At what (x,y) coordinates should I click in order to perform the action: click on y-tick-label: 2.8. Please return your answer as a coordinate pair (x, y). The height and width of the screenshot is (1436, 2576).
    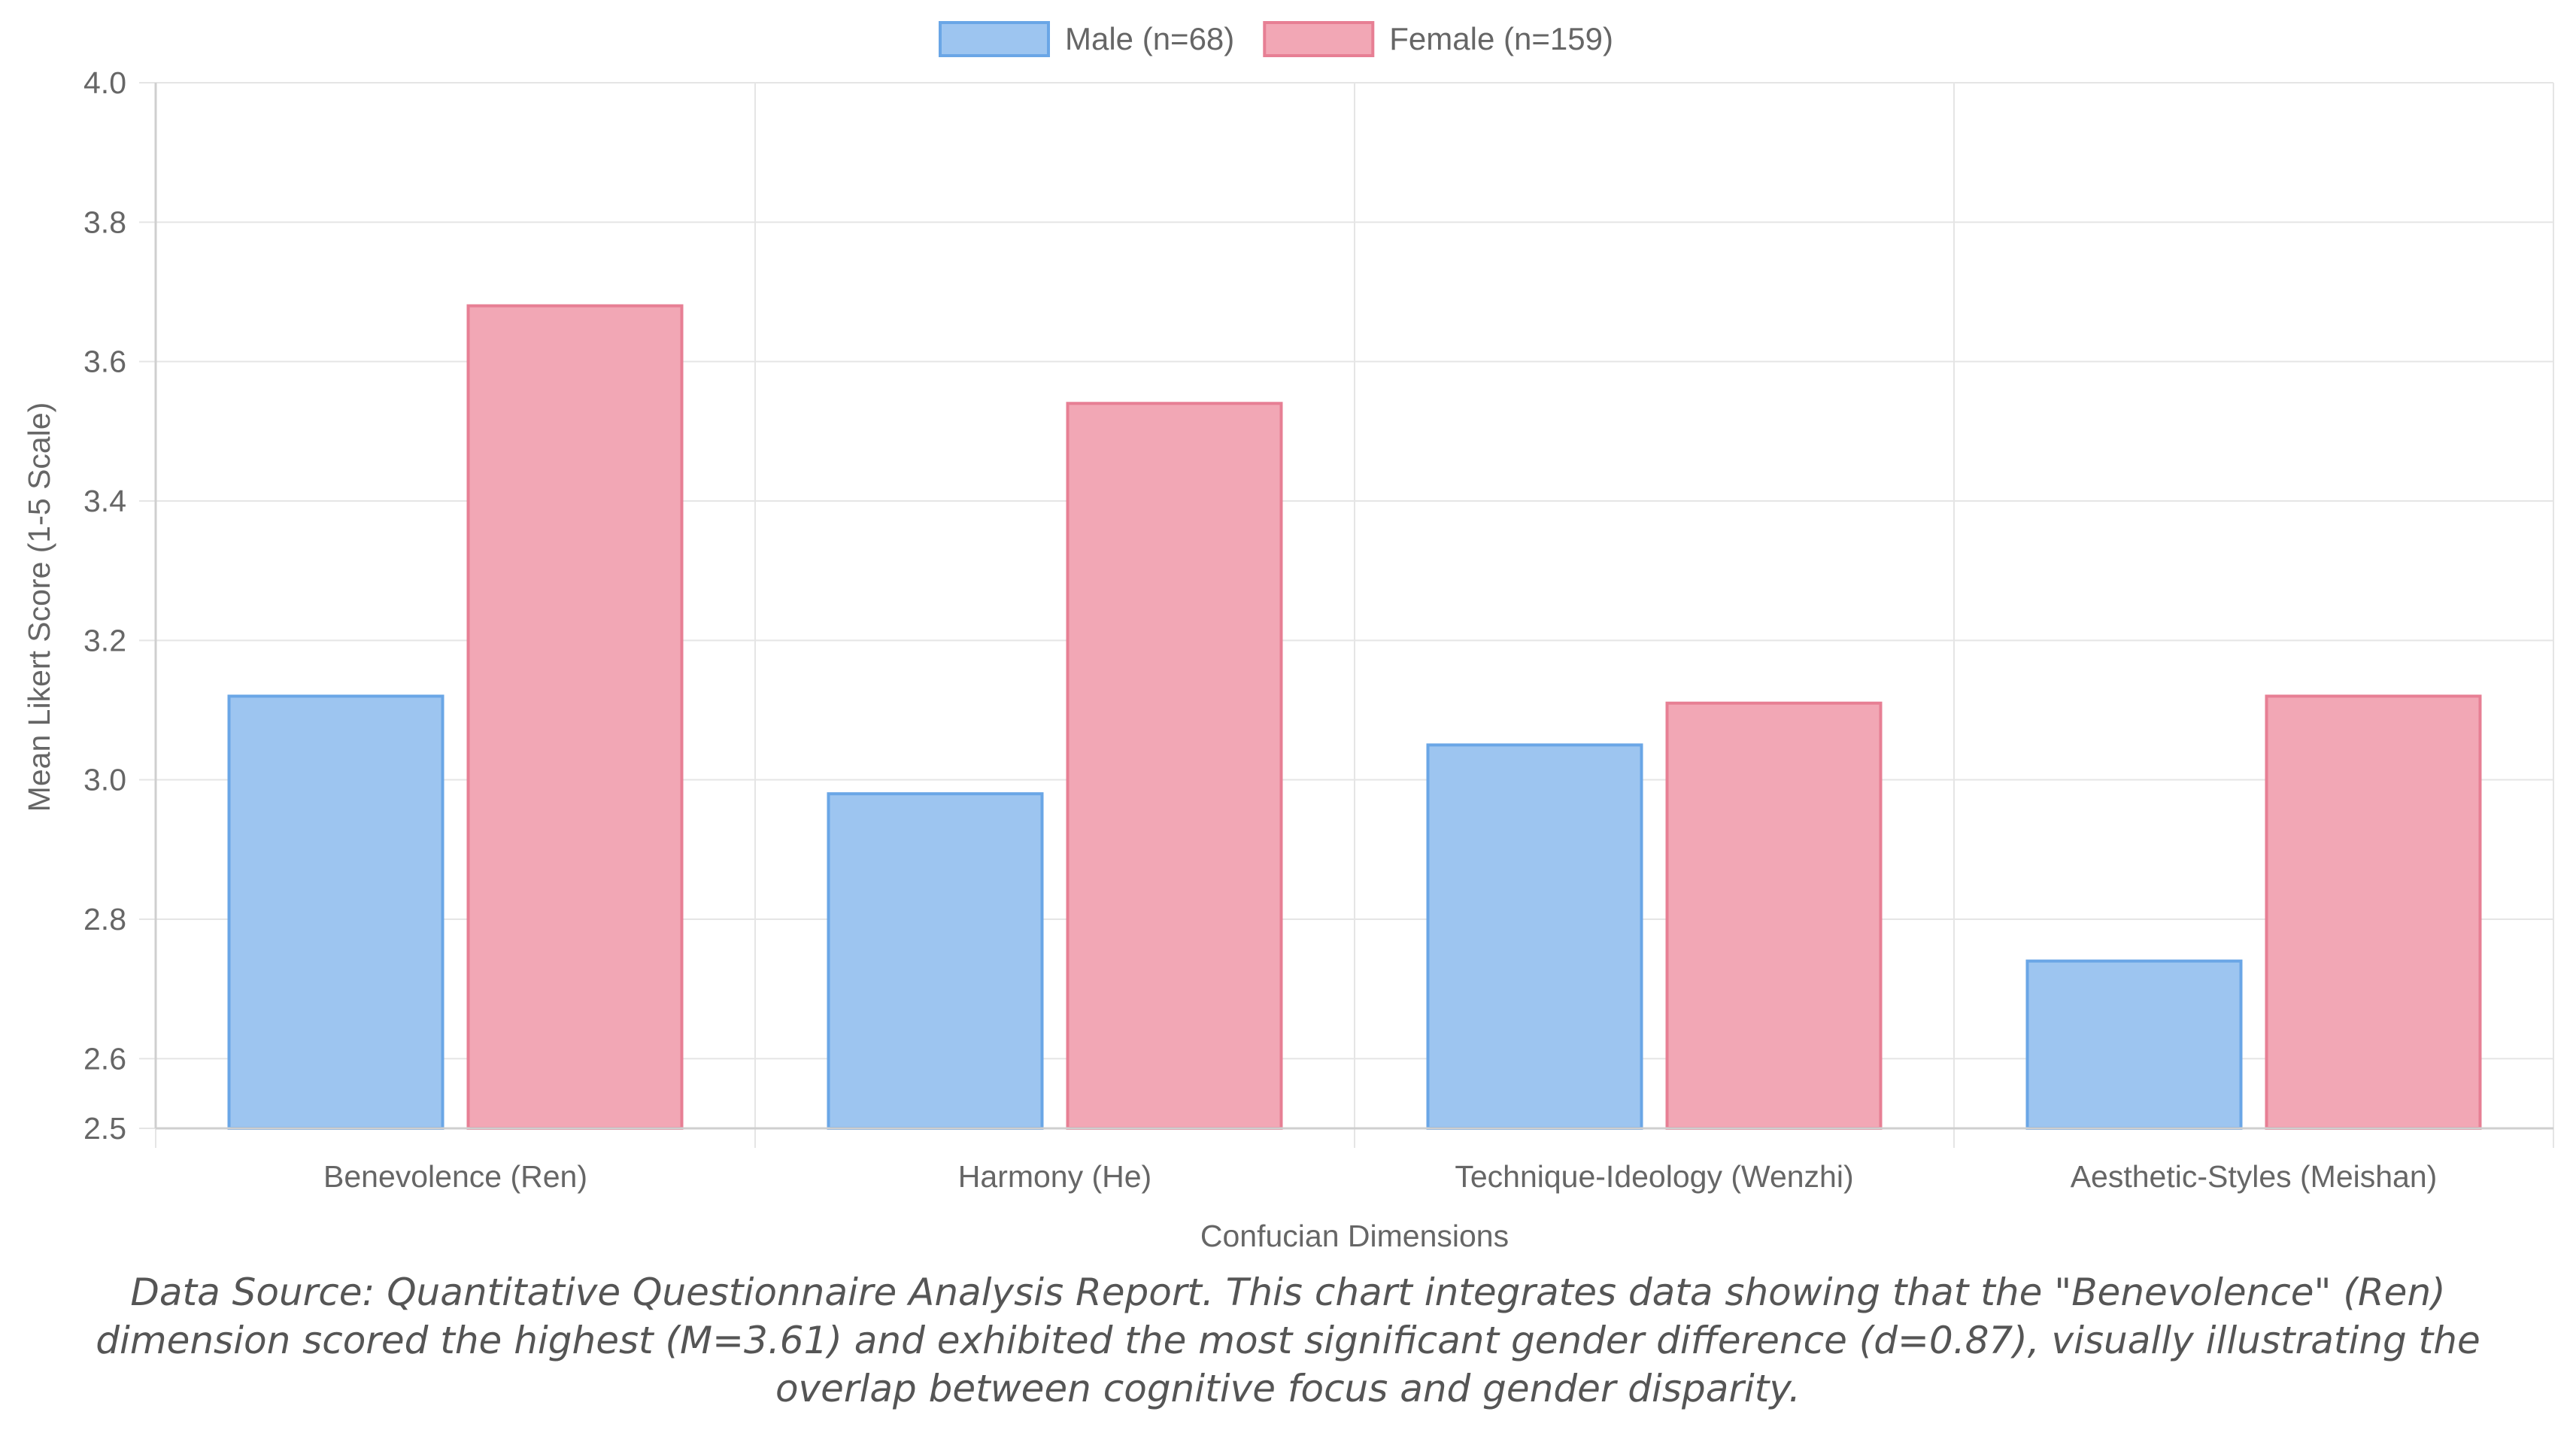
    Looking at the image, I should click on (104, 919).